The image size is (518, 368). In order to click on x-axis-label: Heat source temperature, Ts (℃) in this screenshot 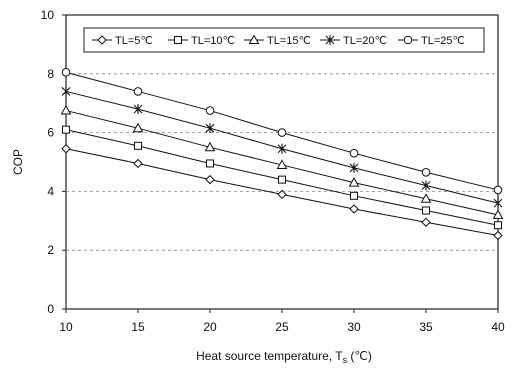, I will do `click(284, 357)`.